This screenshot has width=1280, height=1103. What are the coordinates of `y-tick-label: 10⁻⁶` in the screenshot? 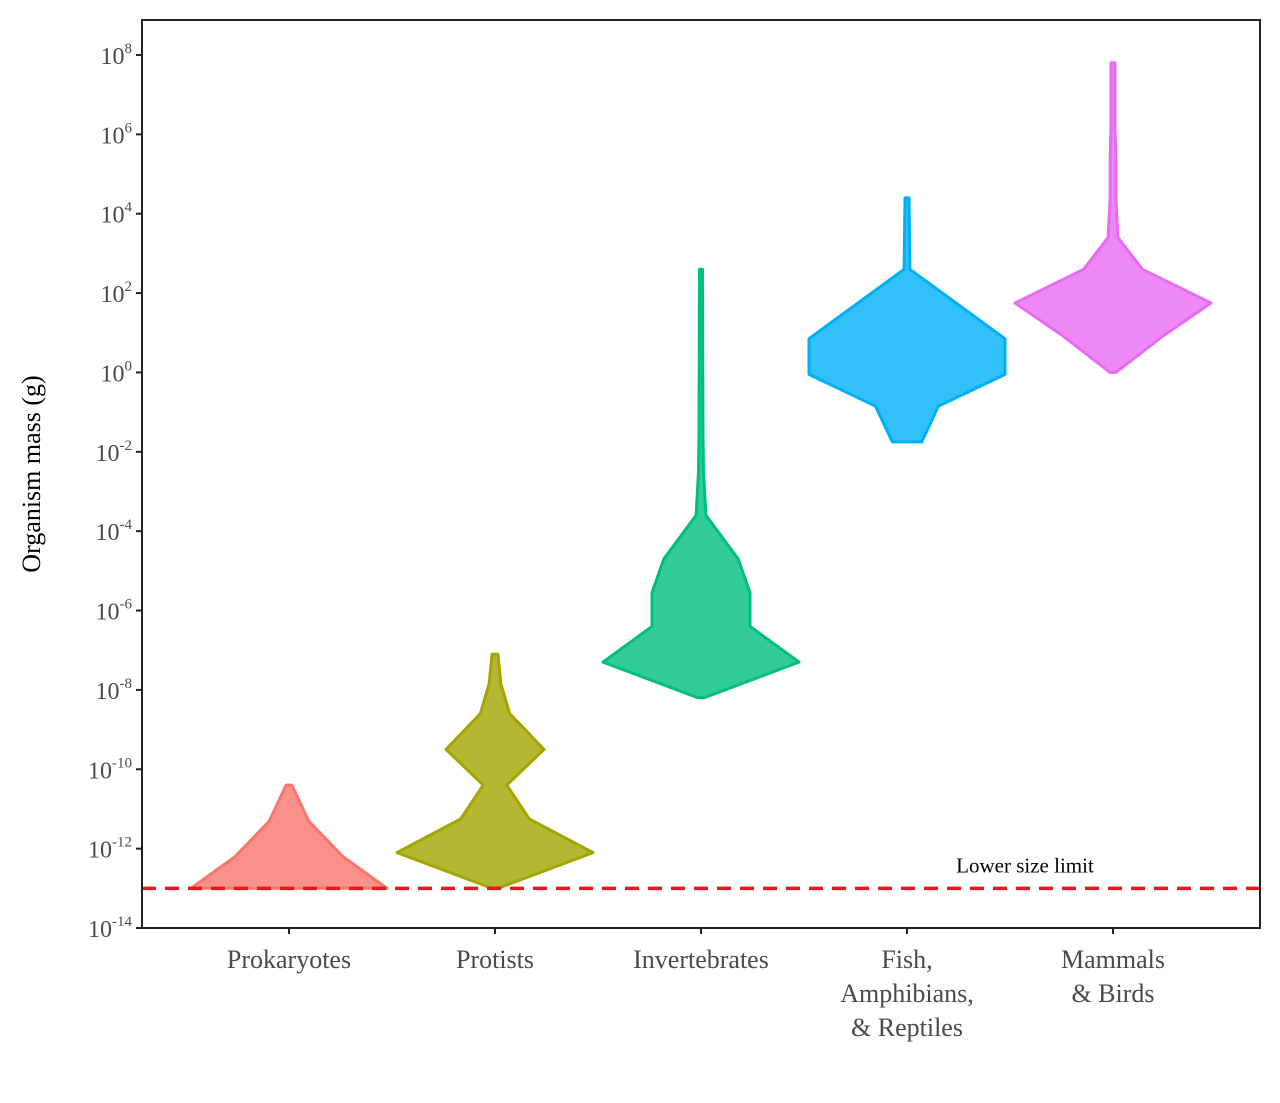 It's located at (114, 611).